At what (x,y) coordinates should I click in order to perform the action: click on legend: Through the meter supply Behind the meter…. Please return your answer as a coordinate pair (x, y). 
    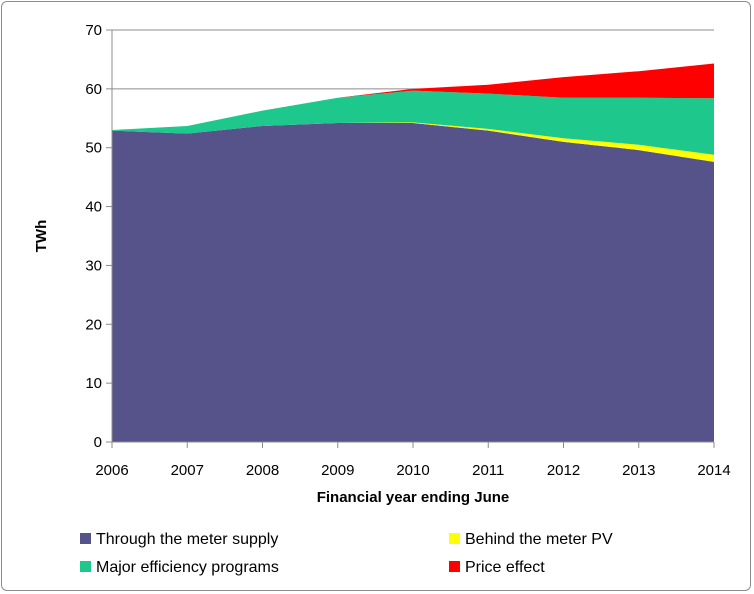
    Looking at the image, I should click on (346, 553).